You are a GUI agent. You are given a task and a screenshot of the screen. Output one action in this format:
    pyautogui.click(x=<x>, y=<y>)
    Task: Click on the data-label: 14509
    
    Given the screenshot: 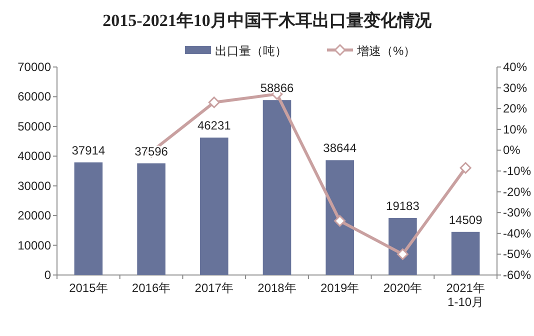 What is the action you would take?
    pyautogui.click(x=465, y=219)
    